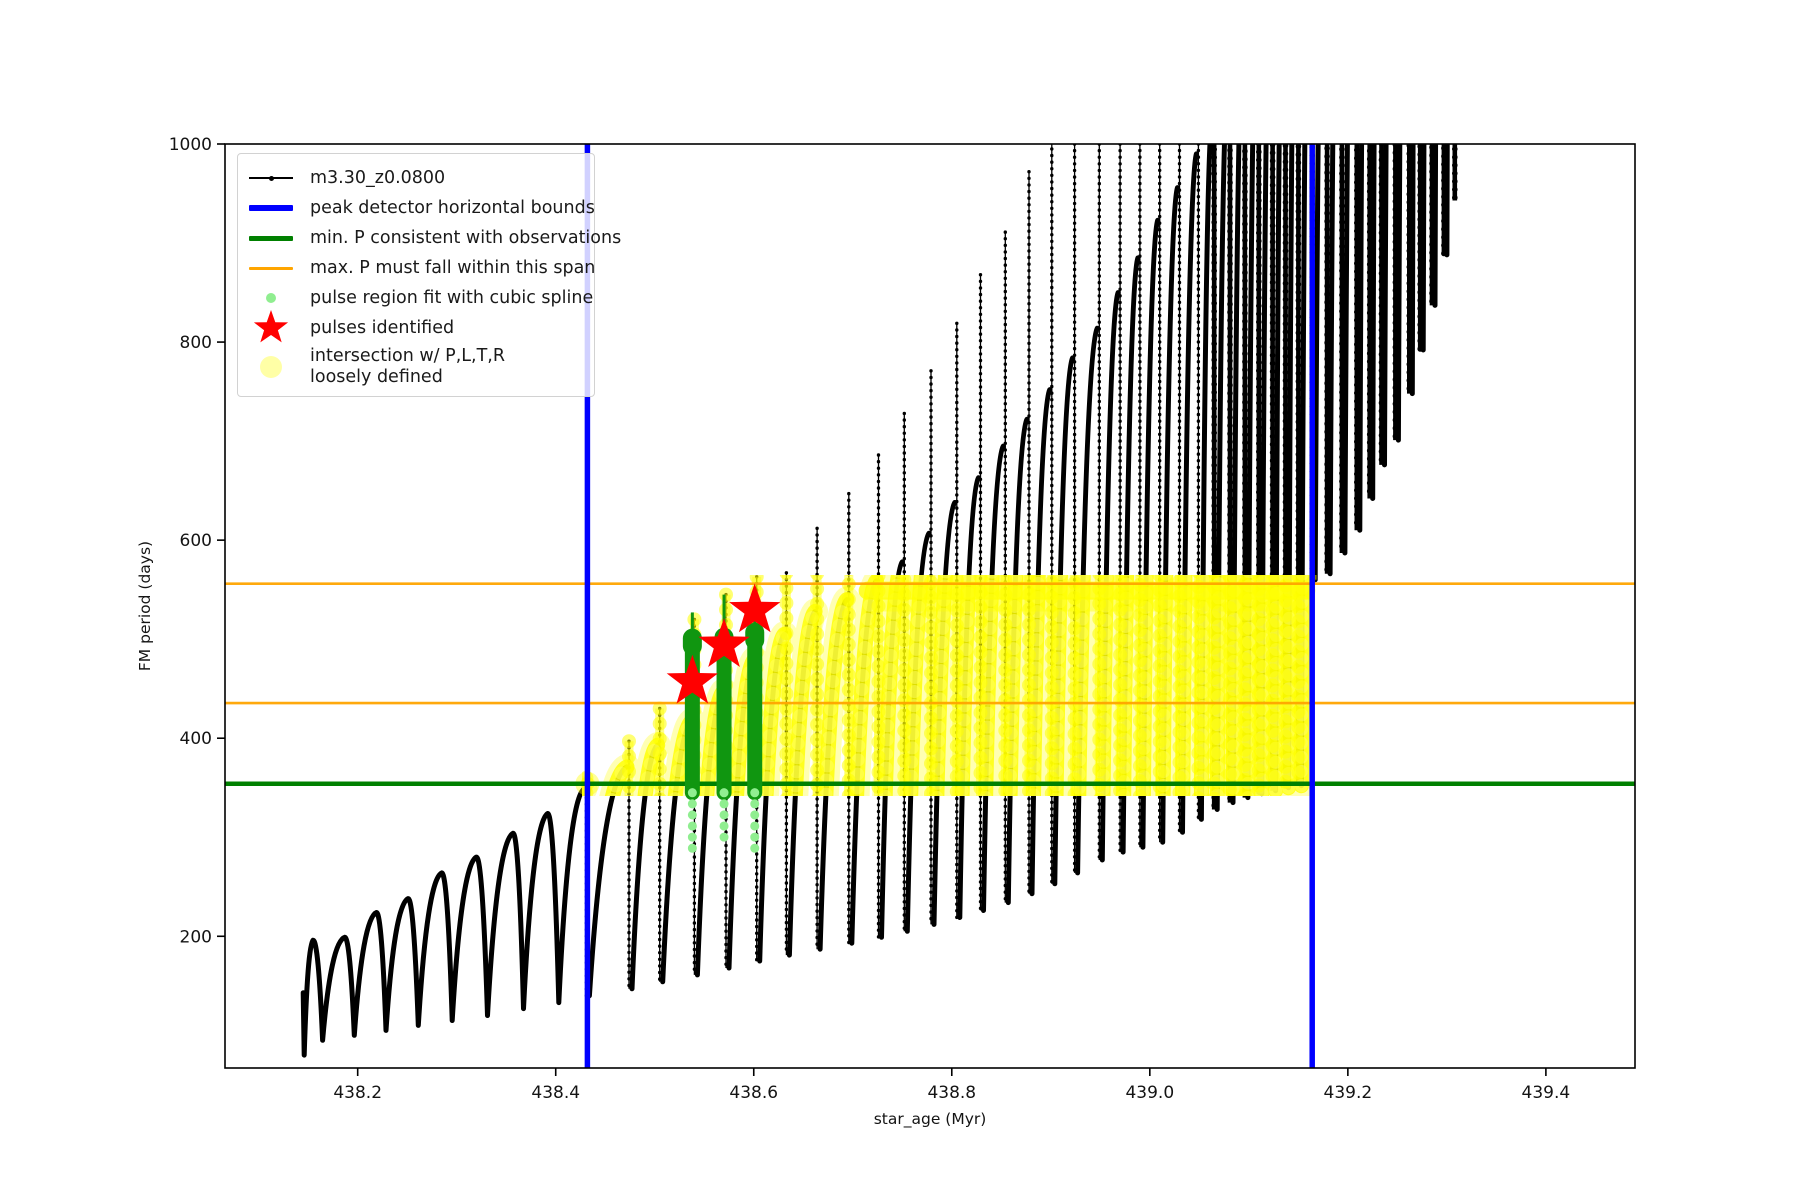 This screenshot has height=1200, width=1800. Describe the element at coordinates (1348, 1093) in the screenshot. I see `x-tick-label: 439.2` at that location.